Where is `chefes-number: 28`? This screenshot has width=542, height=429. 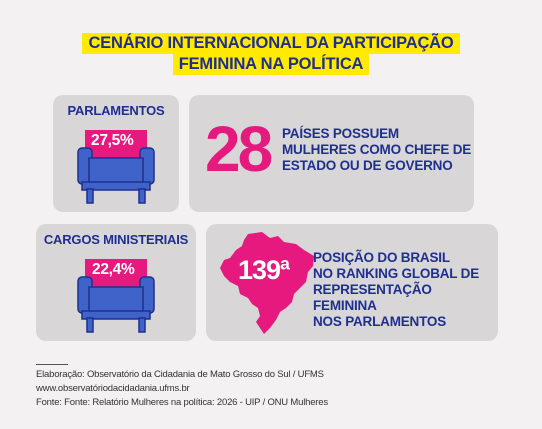 chefes-number: 28 is located at coordinates (239, 149).